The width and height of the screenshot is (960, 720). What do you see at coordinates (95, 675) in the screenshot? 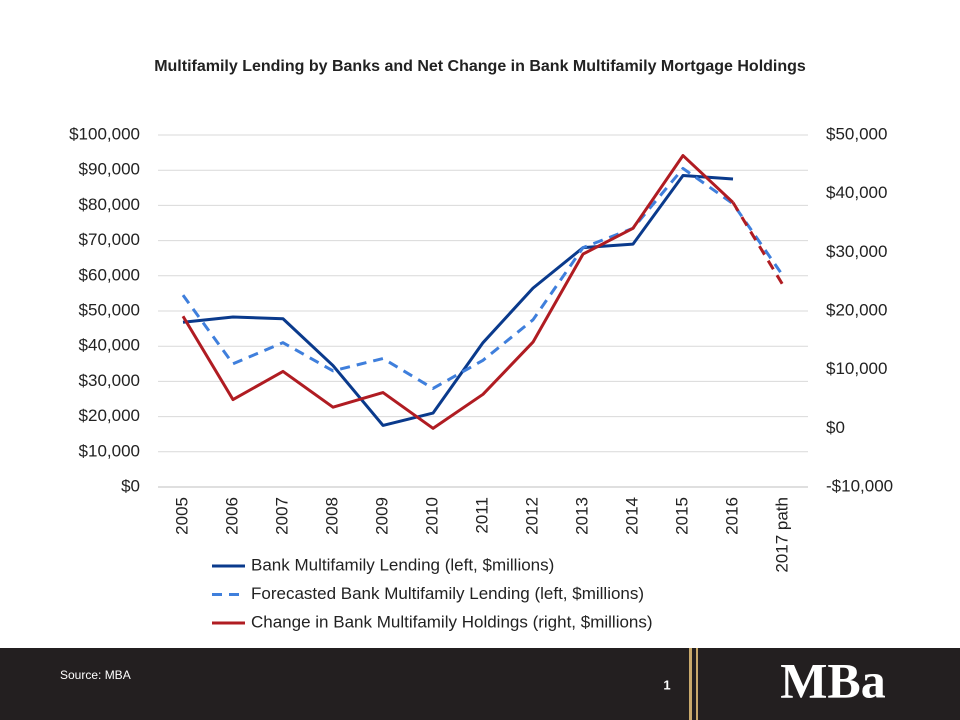
I see `source: Source: MBA` at bounding box center [95, 675].